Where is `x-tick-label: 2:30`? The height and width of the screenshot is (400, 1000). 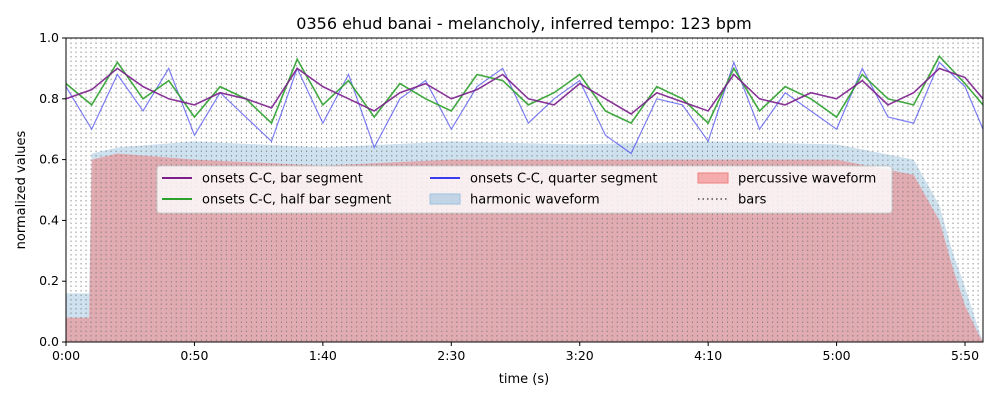 x-tick-label: 2:30 is located at coordinates (451, 355).